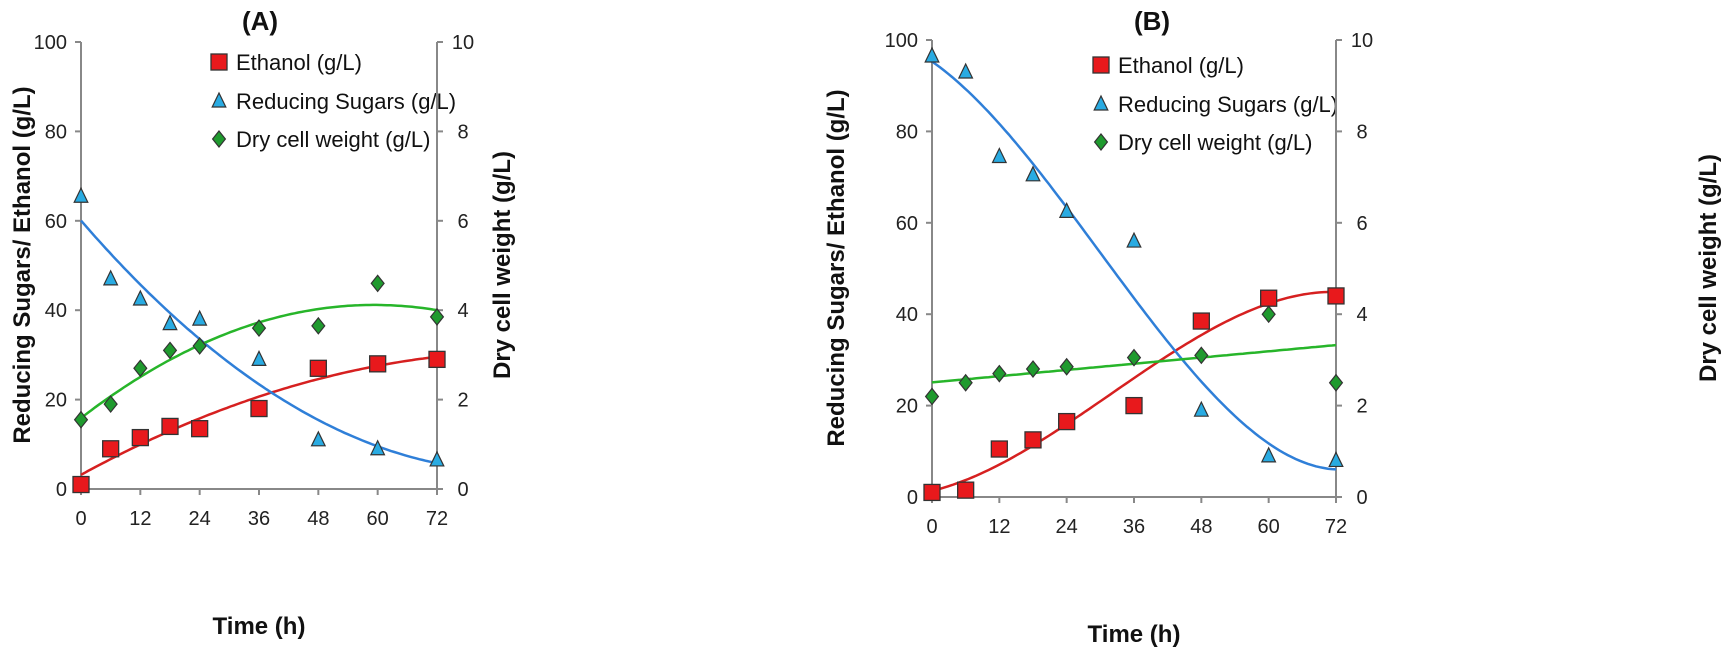 Image resolution: width=1724 pixels, height=670 pixels. Describe the element at coordinates (462, 401) in the screenshot. I see `y2-tick-label: 2` at that location.